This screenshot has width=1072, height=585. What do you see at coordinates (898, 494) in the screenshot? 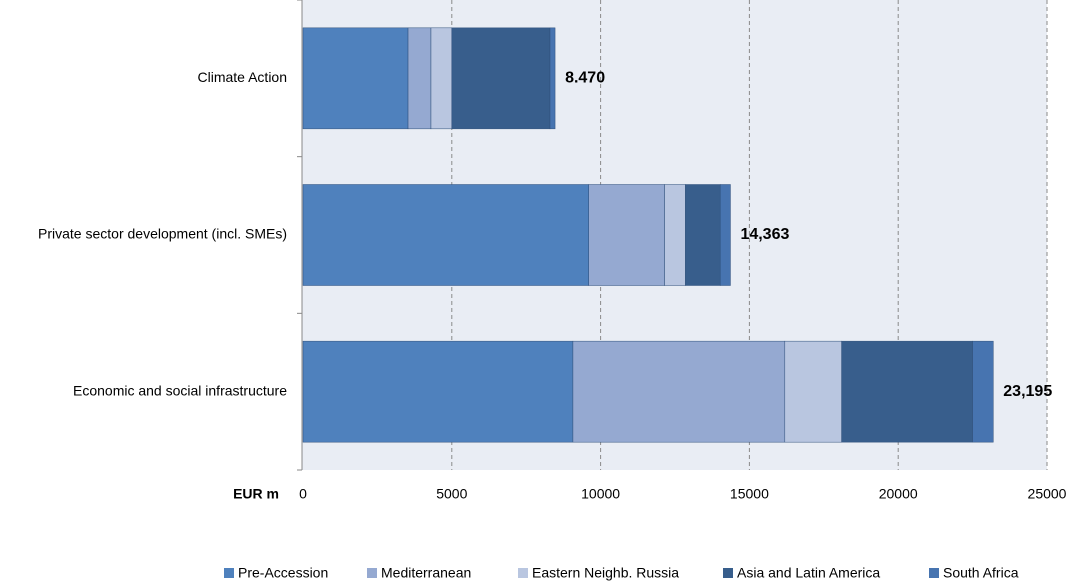
I see `x-tick-label: 20000` at bounding box center [898, 494].